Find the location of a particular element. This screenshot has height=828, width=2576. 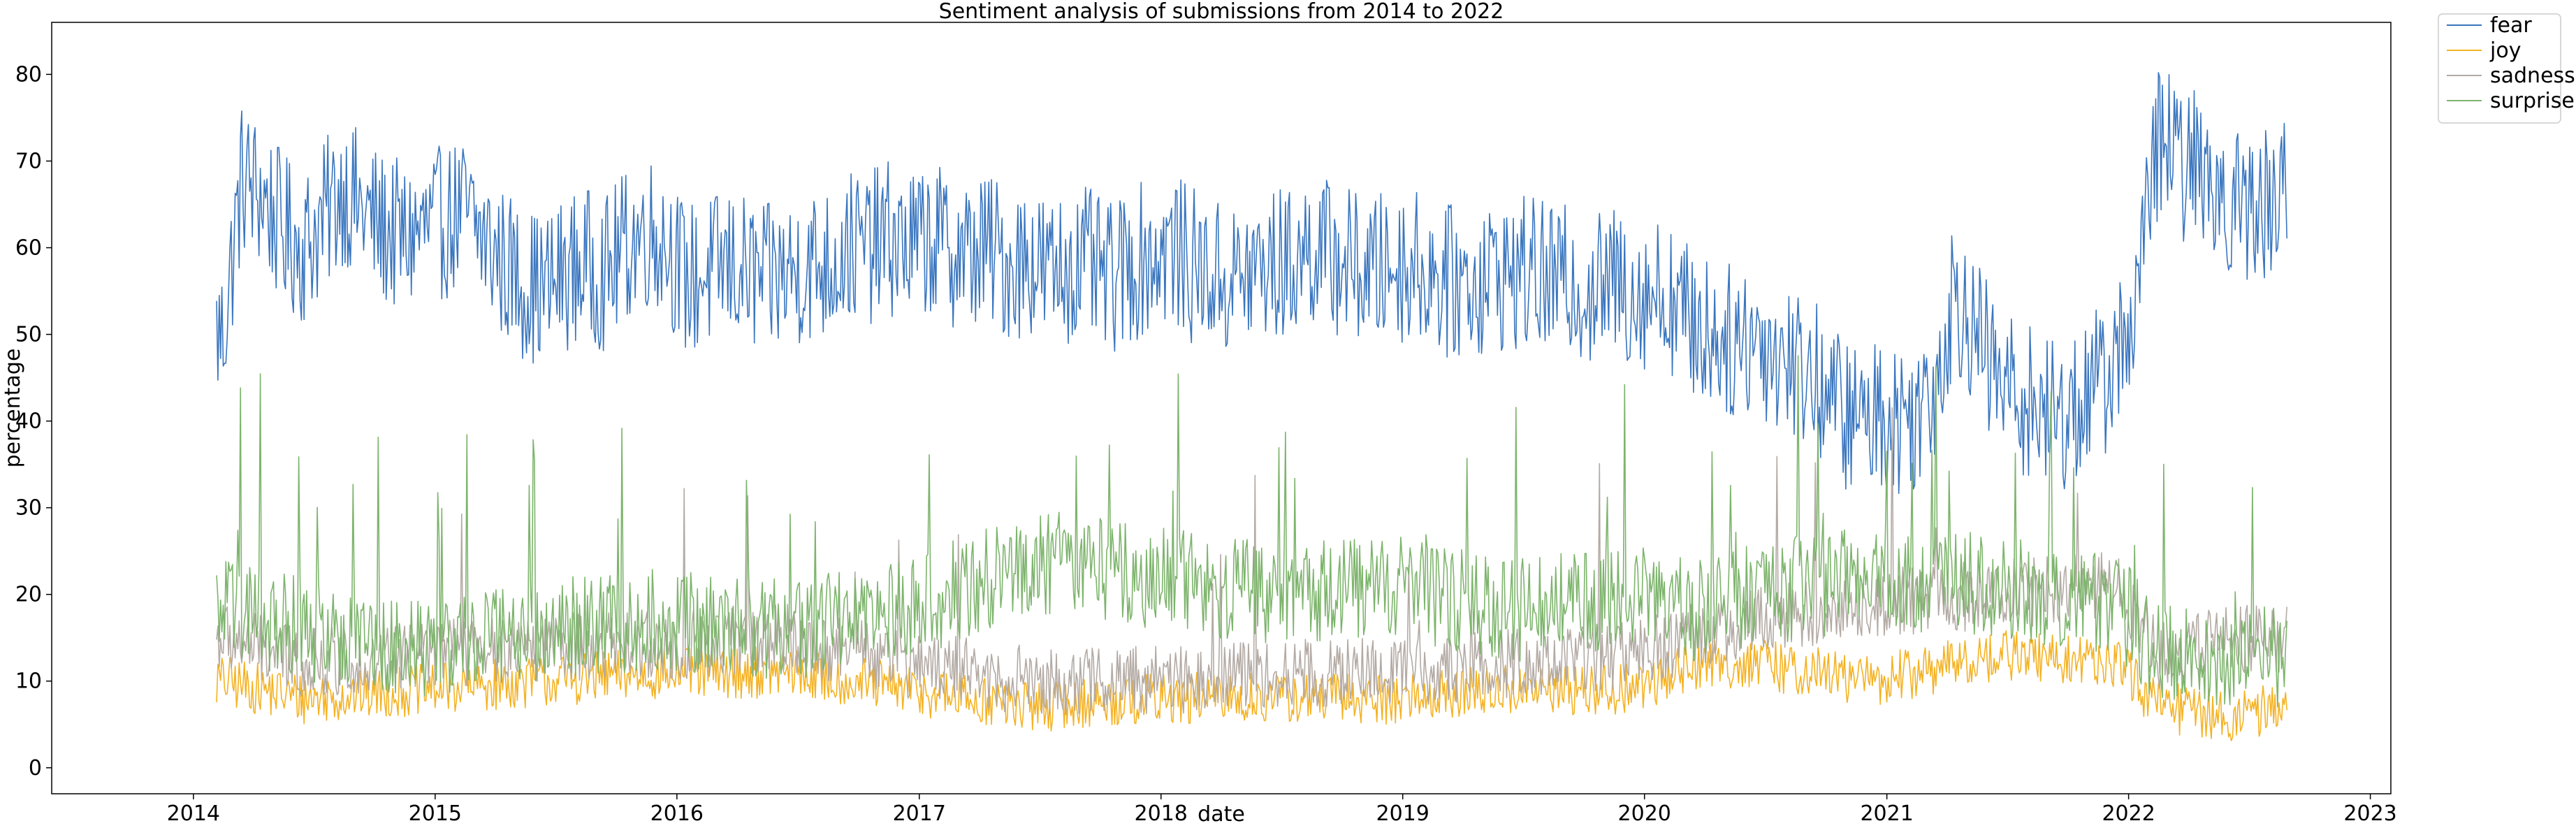

x-tick-label: 2014 is located at coordinates (193, 813).